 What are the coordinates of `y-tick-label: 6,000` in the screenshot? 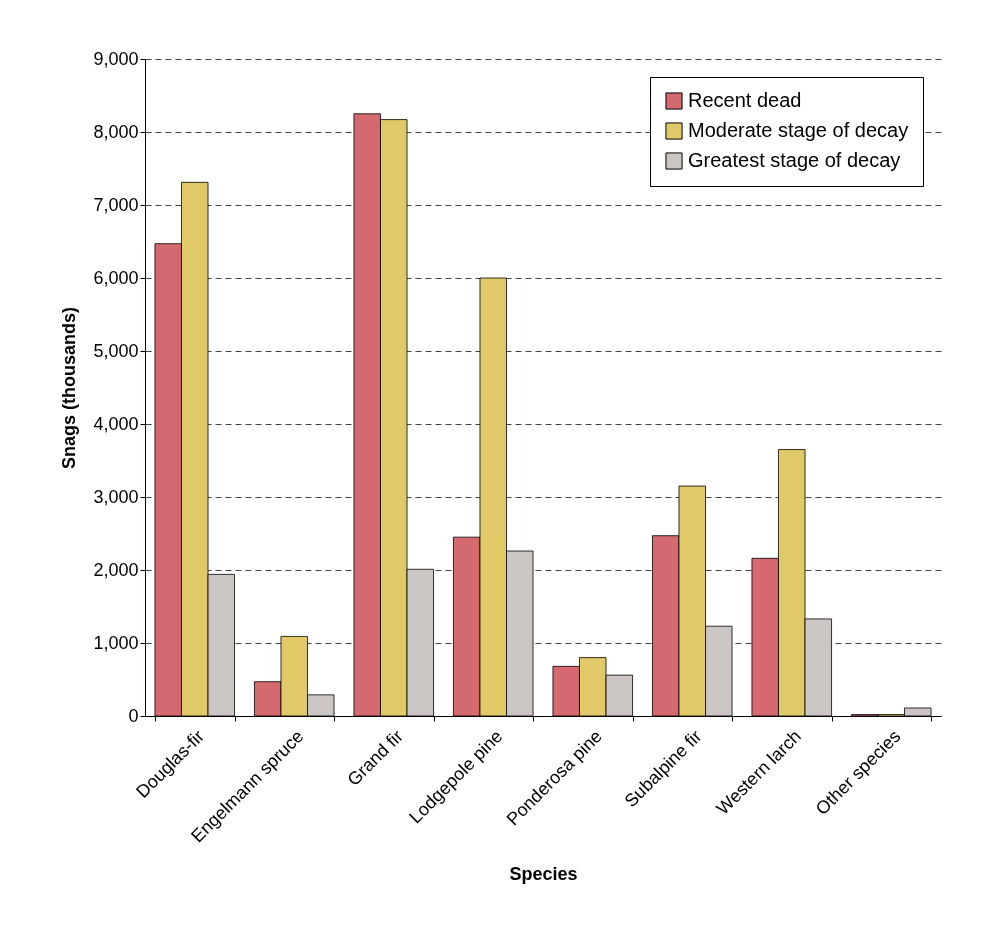 It's located at (116, 277).